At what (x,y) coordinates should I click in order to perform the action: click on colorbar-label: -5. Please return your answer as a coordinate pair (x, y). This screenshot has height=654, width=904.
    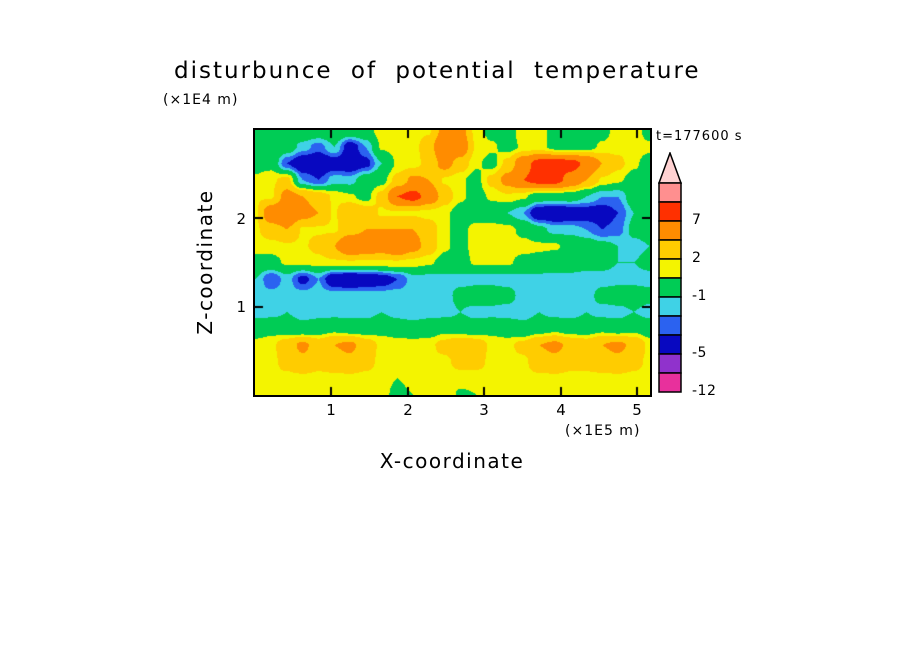
    Looking at the image, I should click on (699, 353).